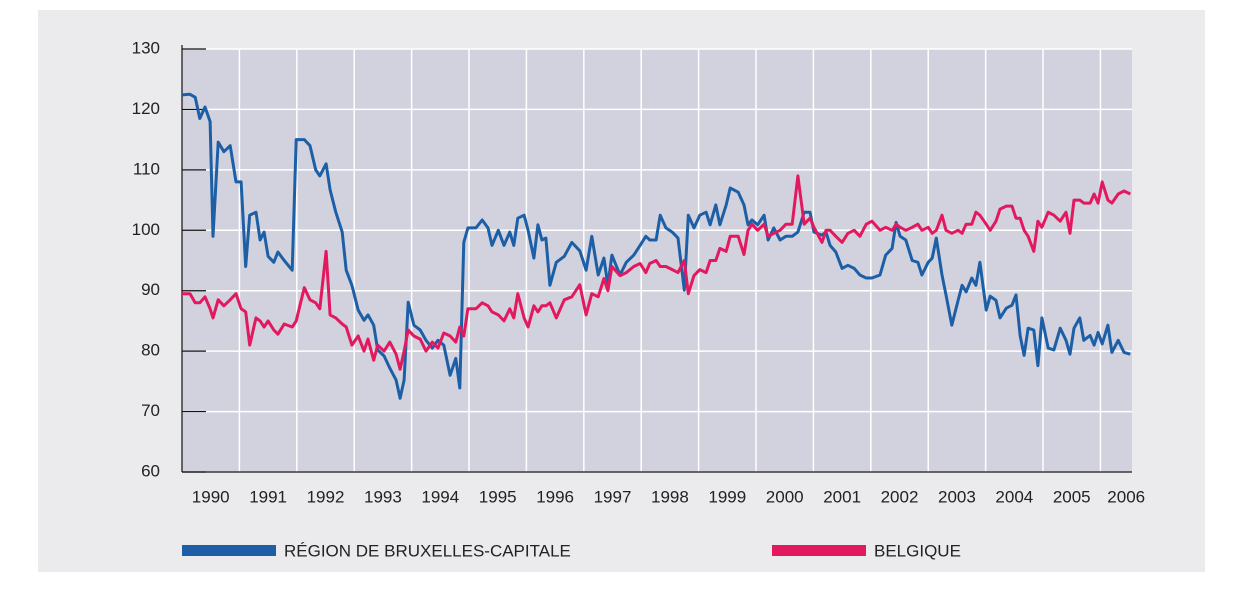  What do you see at coordinates (146, 47) in the screenshot?
I see `y-tick-label: 130` at bounding box center [146, 47].